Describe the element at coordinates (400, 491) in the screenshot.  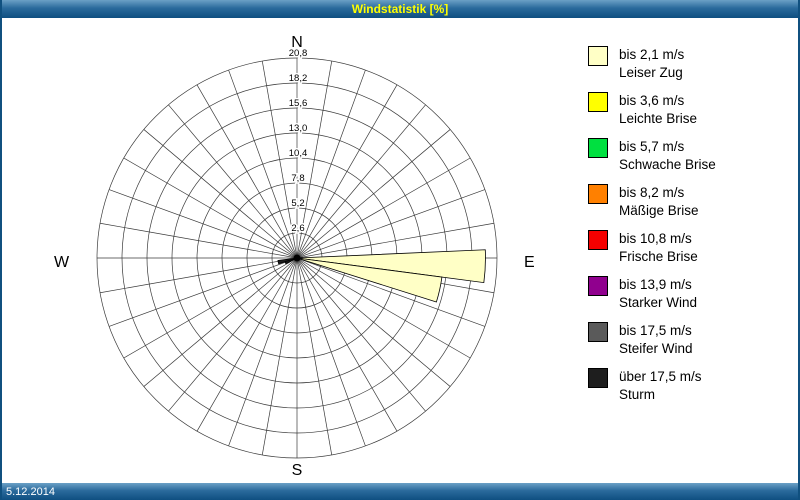
I see `status-bar: 5.12.2014` at that location.